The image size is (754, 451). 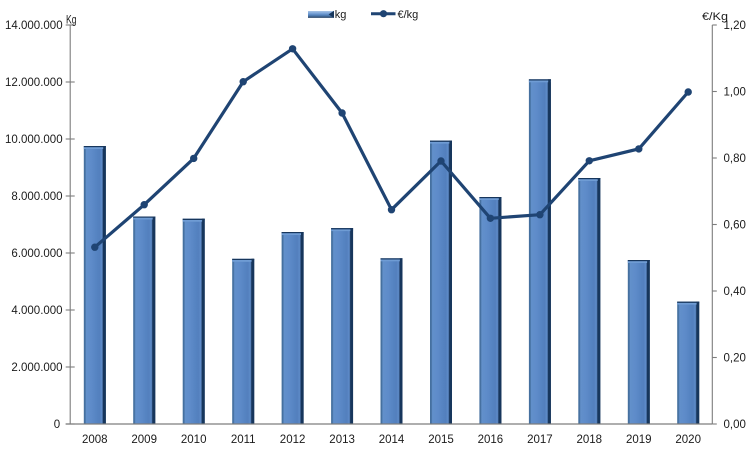 I want to click on svg-text: 2018, so click(x=590, y=440).